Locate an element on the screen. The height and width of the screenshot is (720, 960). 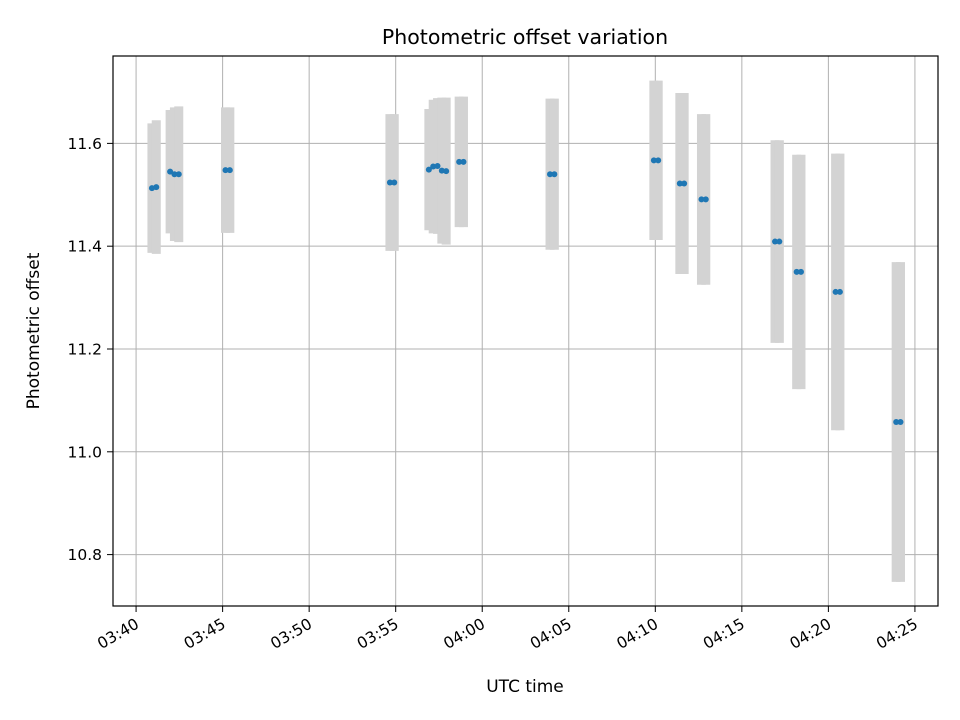
y-tick-label: 11.6 is located at coordinates (84, 144).